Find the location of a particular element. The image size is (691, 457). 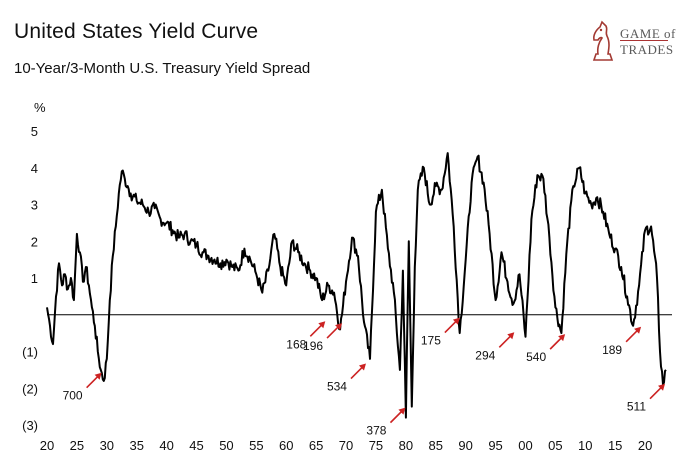

callout-label: 189 is located at coordinates (612, 350).